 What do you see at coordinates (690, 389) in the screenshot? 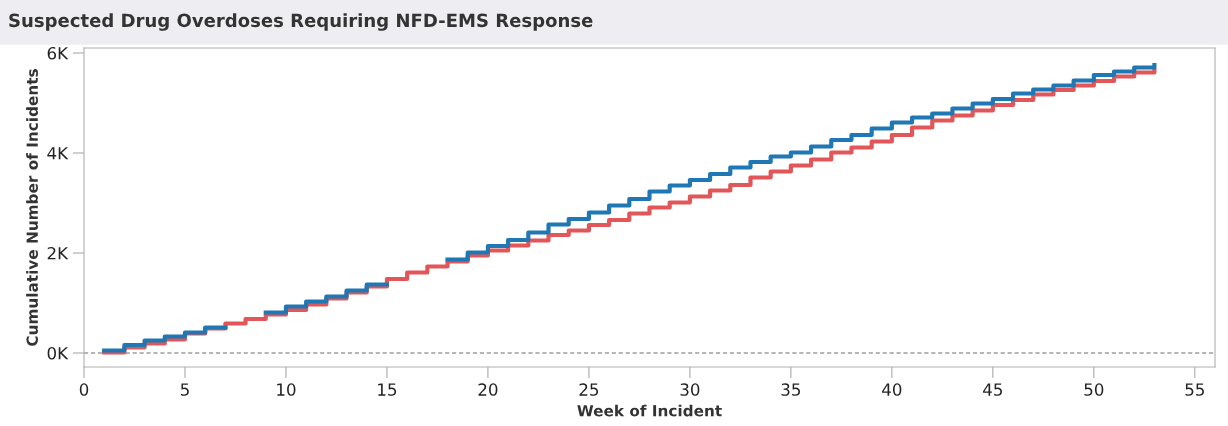
I see `x-tick-label: 30` at bounding box center [690, 389].